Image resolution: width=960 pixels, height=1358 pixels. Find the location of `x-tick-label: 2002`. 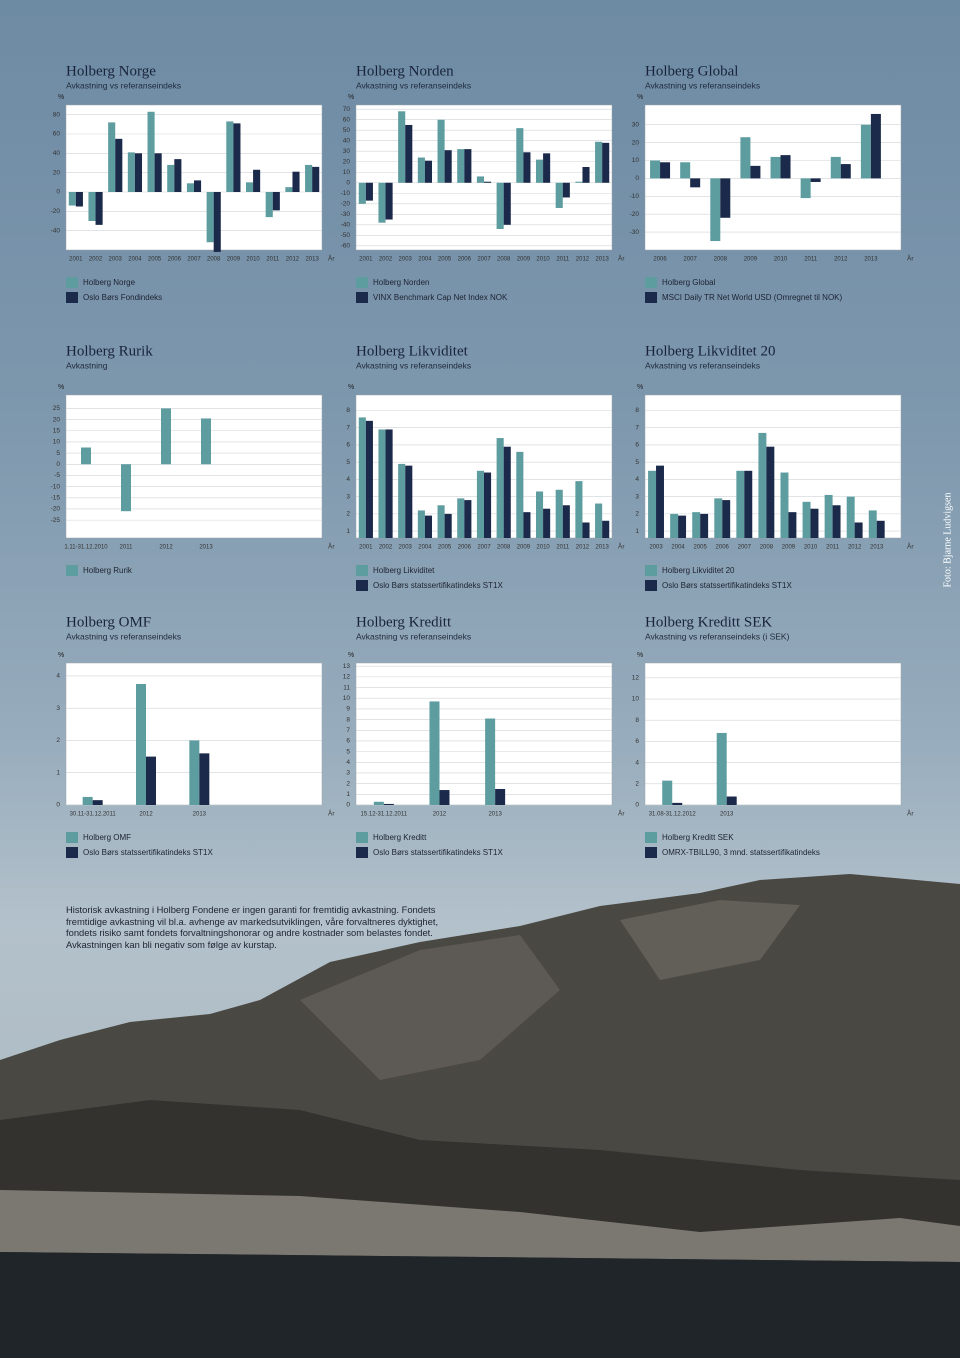

x-tick-label: 2002 is located at coordinates (386, 260).